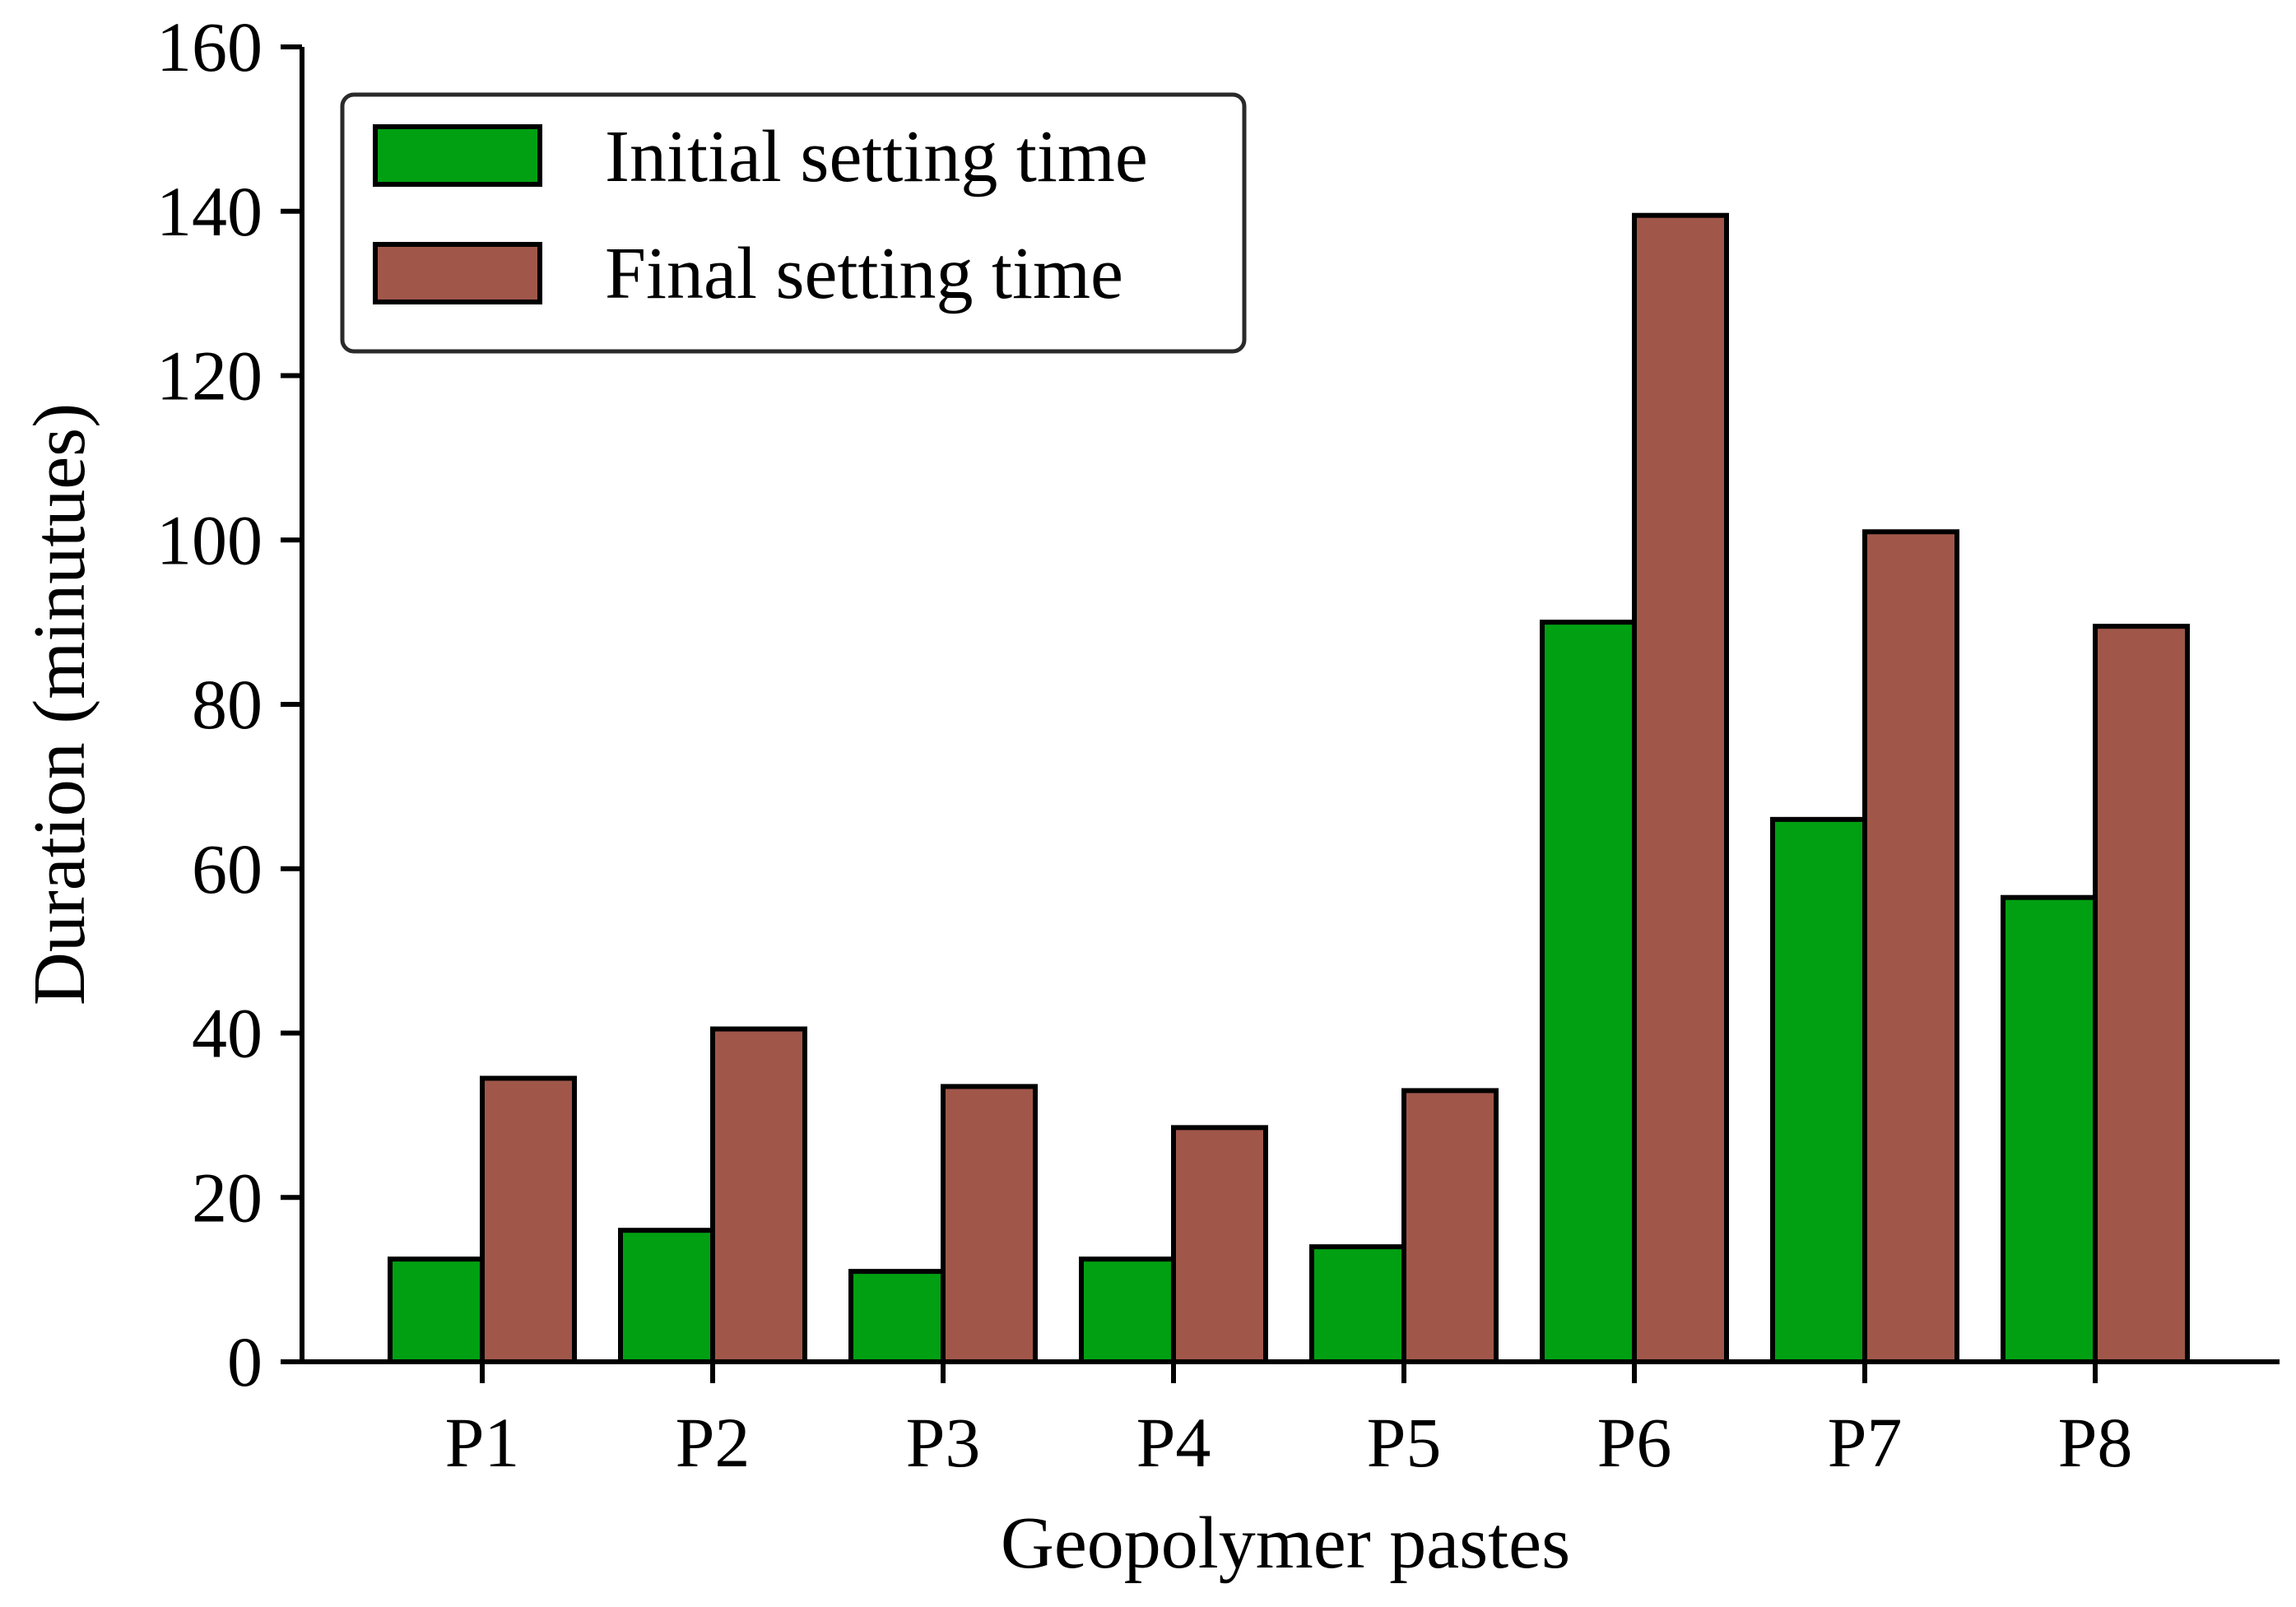 The image size is (2296, 1607). I want to click on x-tick-label: P4, so click(1173, 1442).